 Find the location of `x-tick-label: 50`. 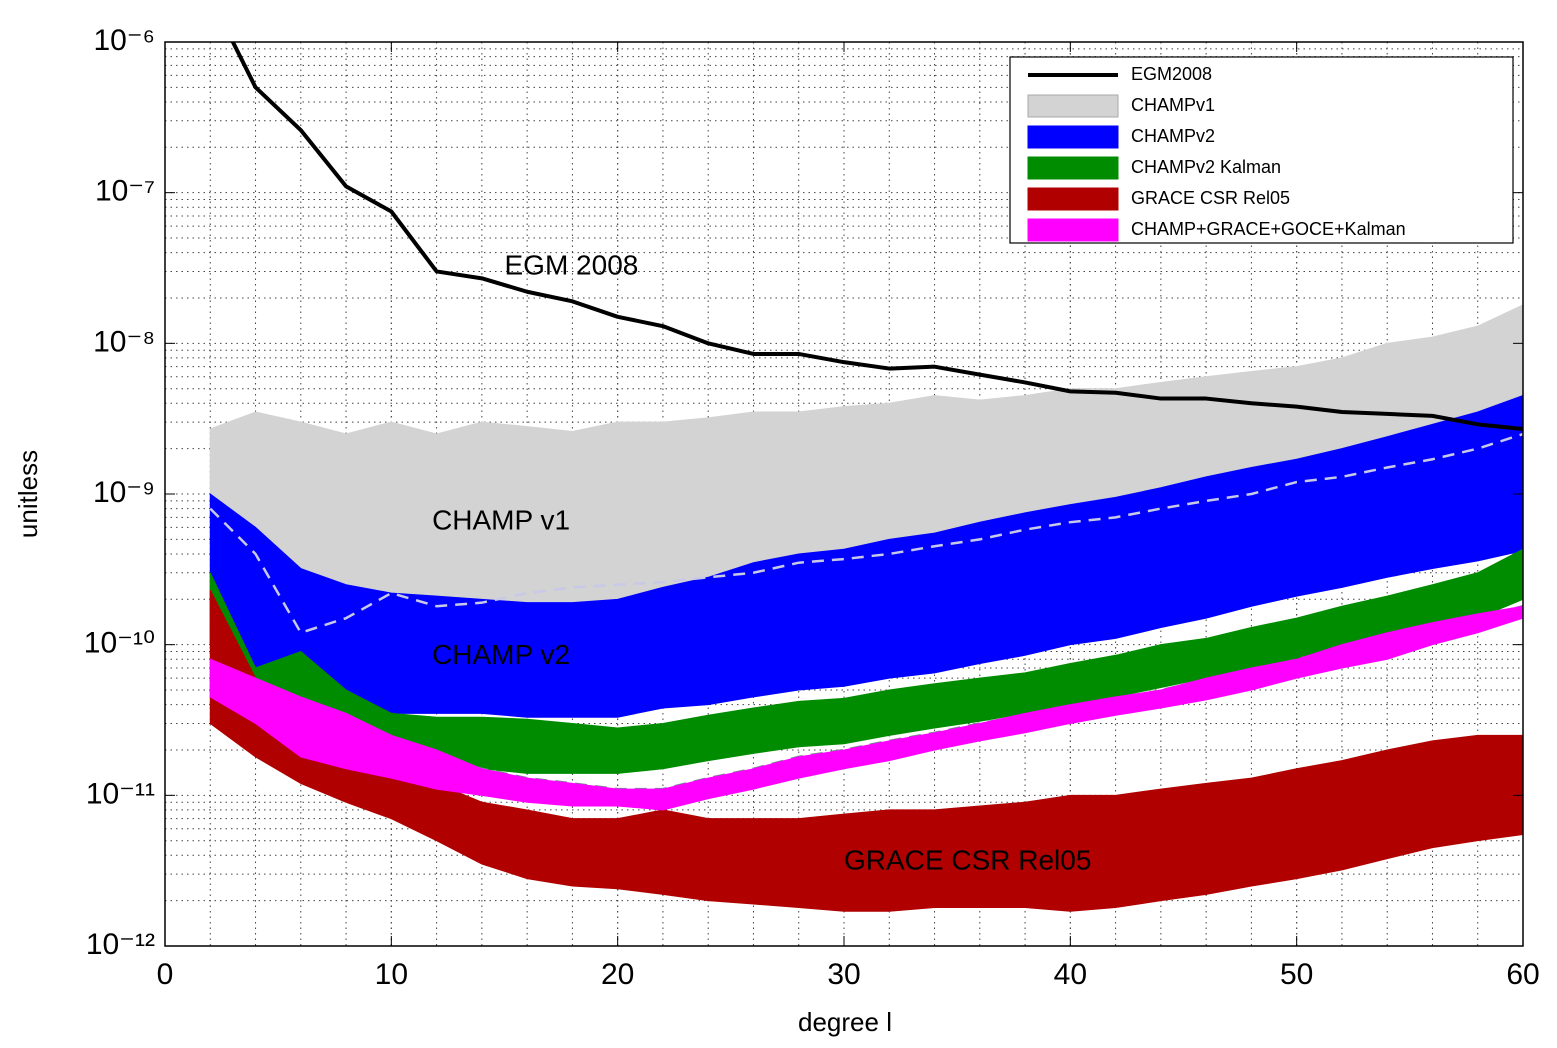

x-tick-label: 50 is located at coordinates (1296, 974).